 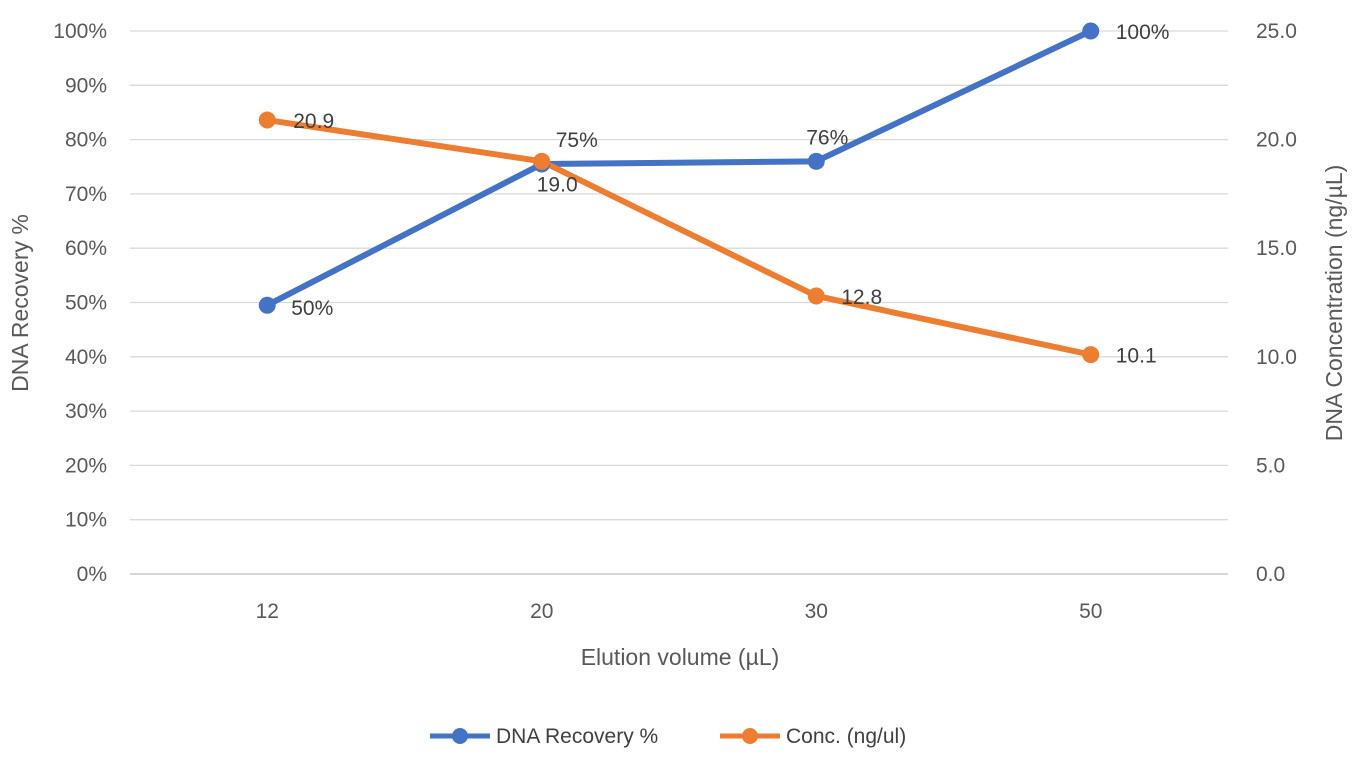 What do you see at coordinates (1276, 140) in the screenshot?
I see `y2-tick-label: 20.0` at bounding box center [1276, 140].